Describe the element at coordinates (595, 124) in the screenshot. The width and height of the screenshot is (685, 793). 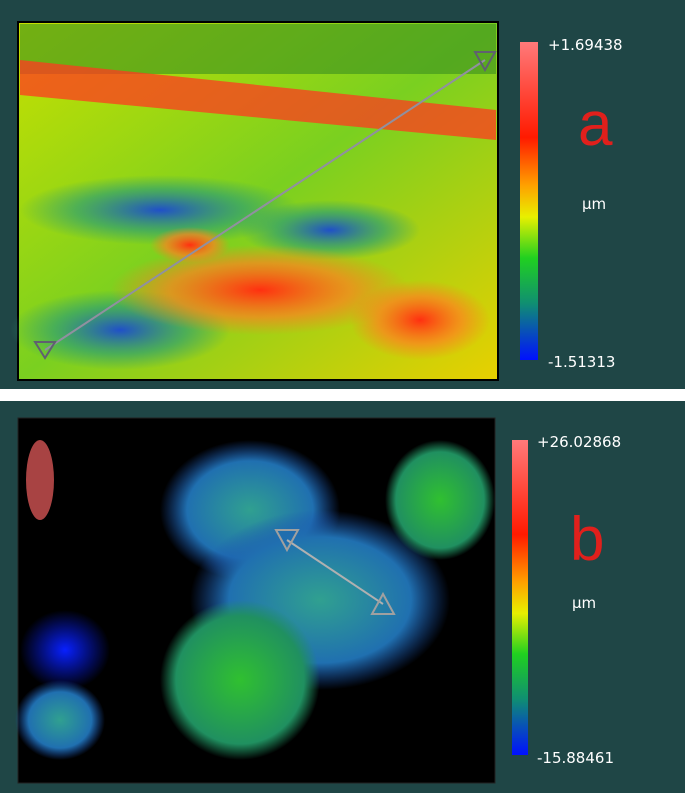
I see `panel-label: a` at that location.